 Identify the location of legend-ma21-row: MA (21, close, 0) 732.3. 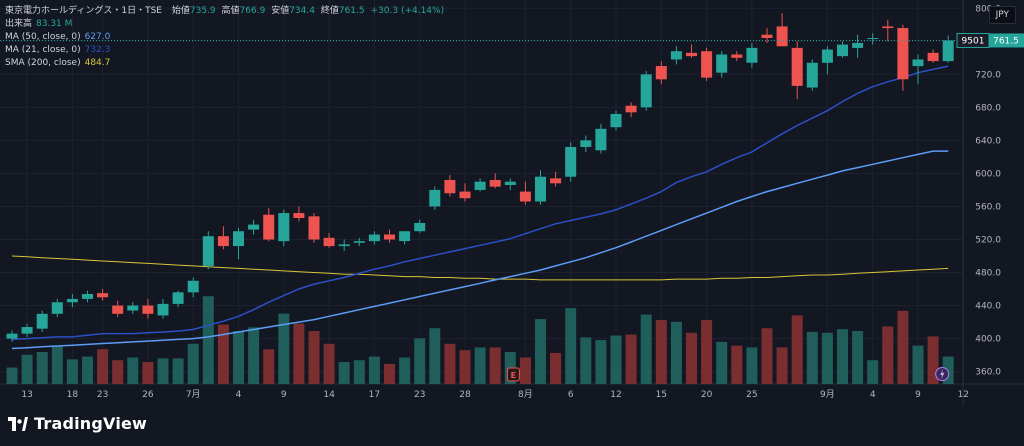
(224, 50).